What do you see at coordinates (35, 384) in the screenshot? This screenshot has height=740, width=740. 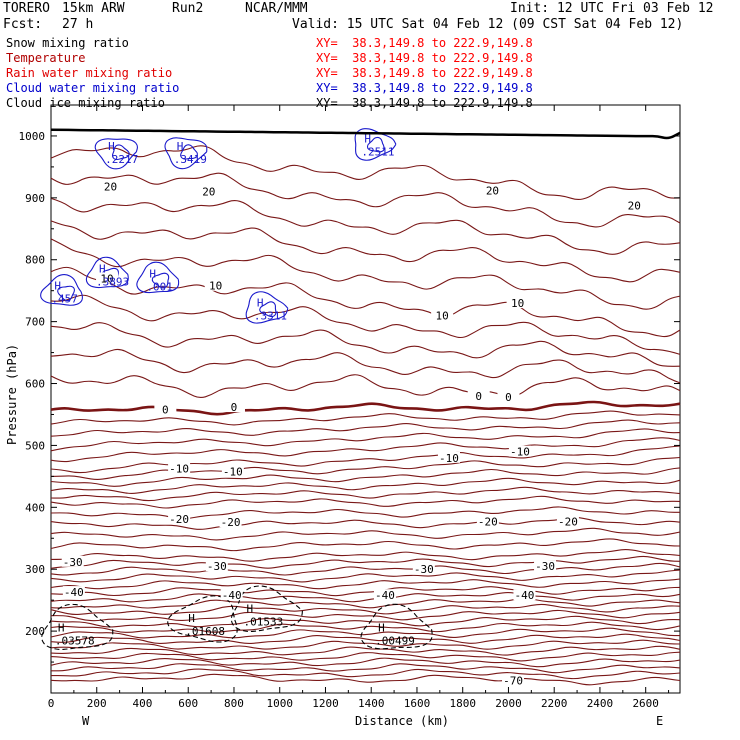 I see `y-tick-label: 600` at bounding box center [35, 384].